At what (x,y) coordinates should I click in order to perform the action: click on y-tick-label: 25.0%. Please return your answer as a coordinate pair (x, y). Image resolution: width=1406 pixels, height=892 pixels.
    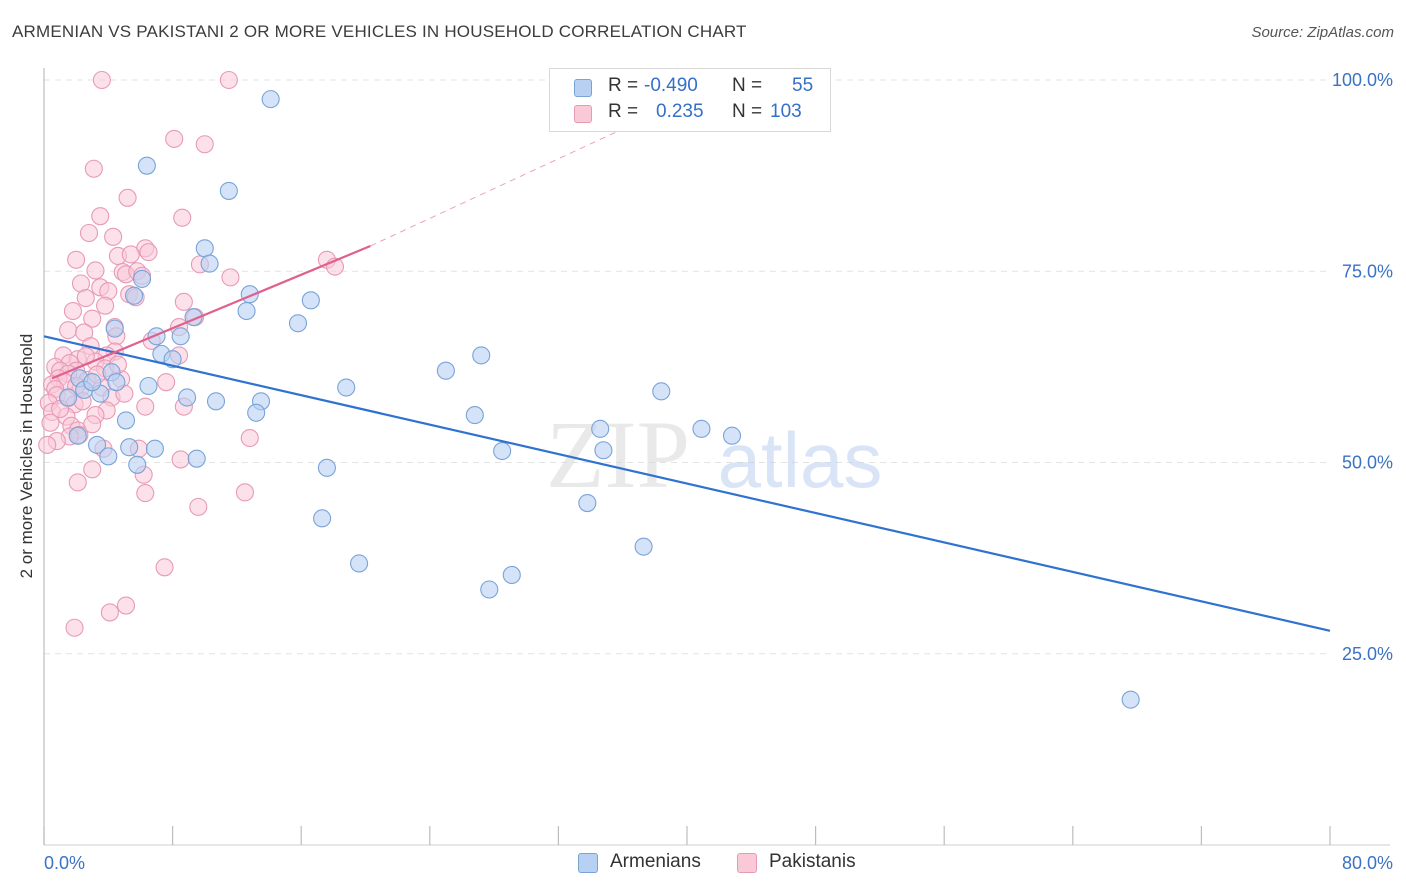
    Looking at the image, I should click on (1367, 654).